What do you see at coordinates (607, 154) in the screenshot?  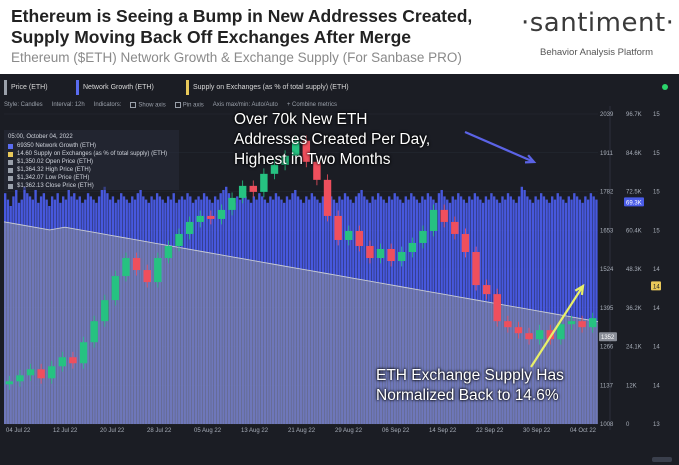 I see `price-axis-tick: 1911` at bounding box center [607, 154].